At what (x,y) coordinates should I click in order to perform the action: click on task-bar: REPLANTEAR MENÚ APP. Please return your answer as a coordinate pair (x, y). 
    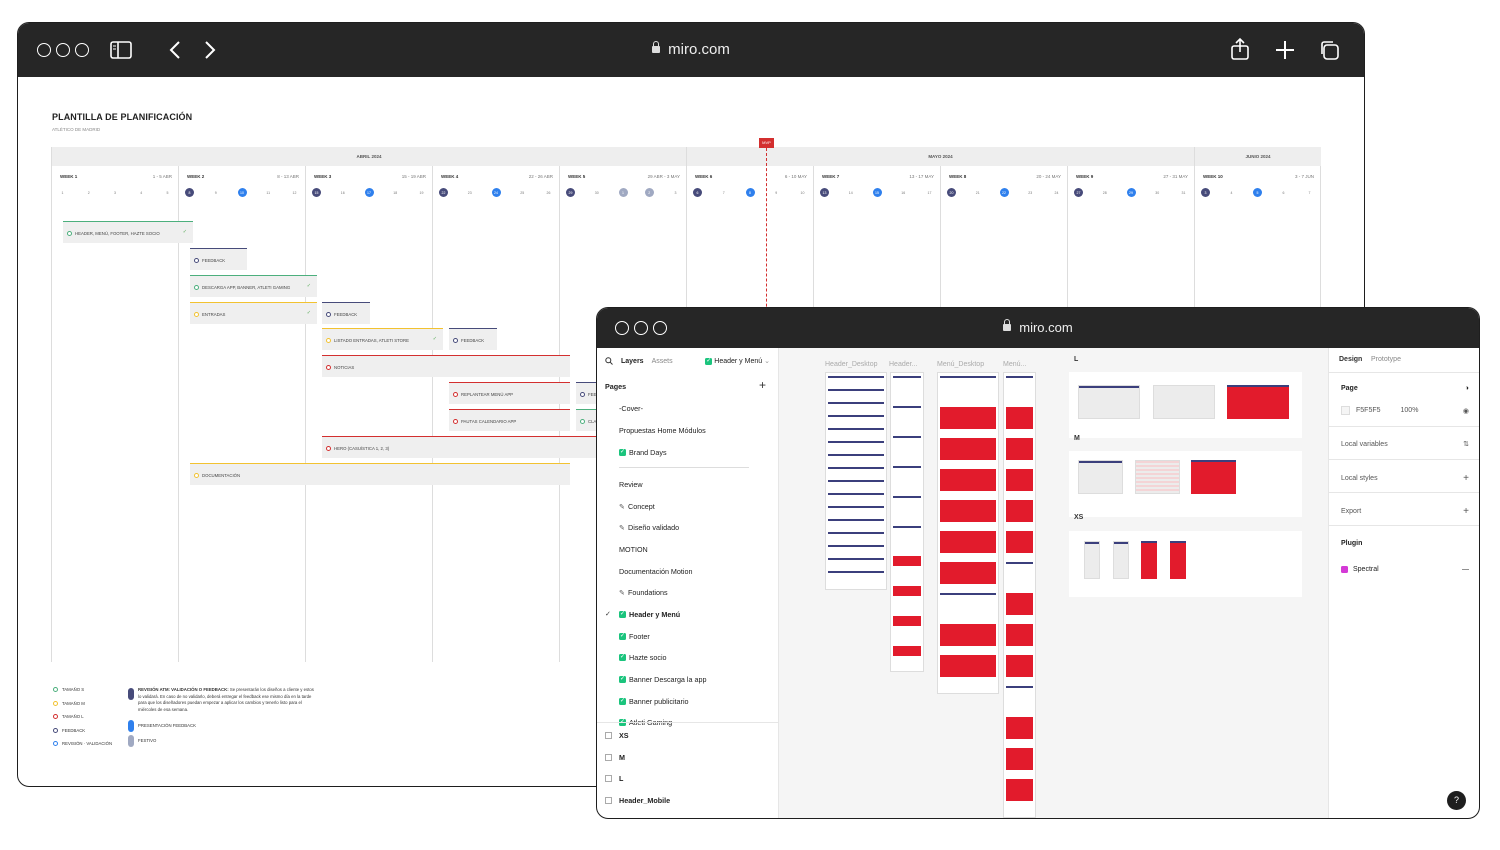
    Looking at the image, I should click on (509, 393).